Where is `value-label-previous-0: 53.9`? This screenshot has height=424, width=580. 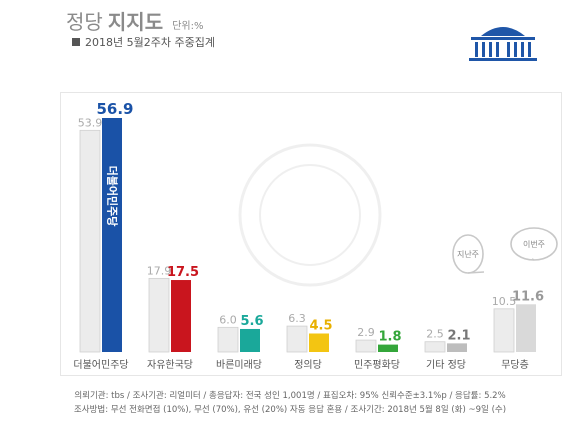 value-label-previous-0: 53.9 is located at coordinates (90, 122).